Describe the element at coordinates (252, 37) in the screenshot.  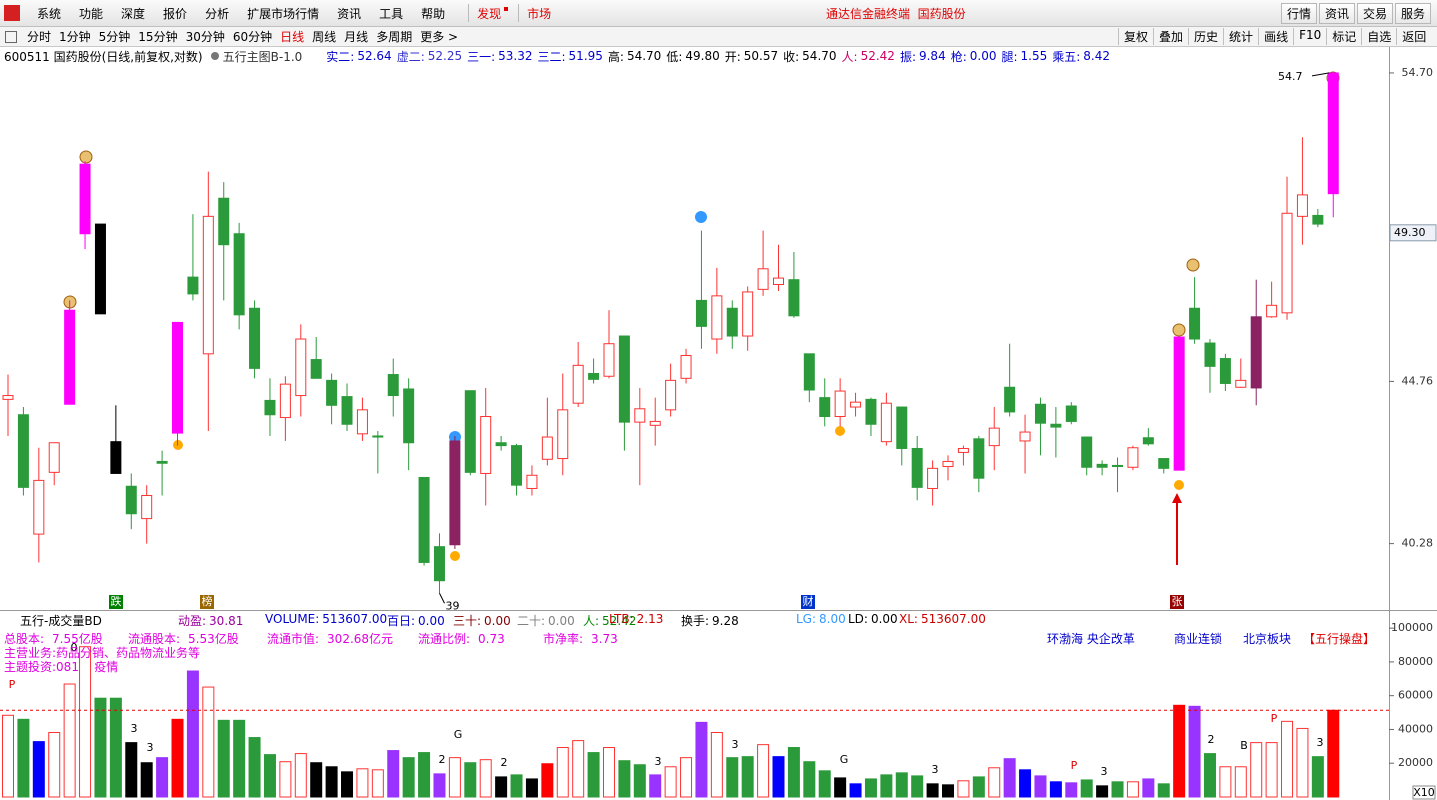
I see `period-tab: 60分钟` at that location.